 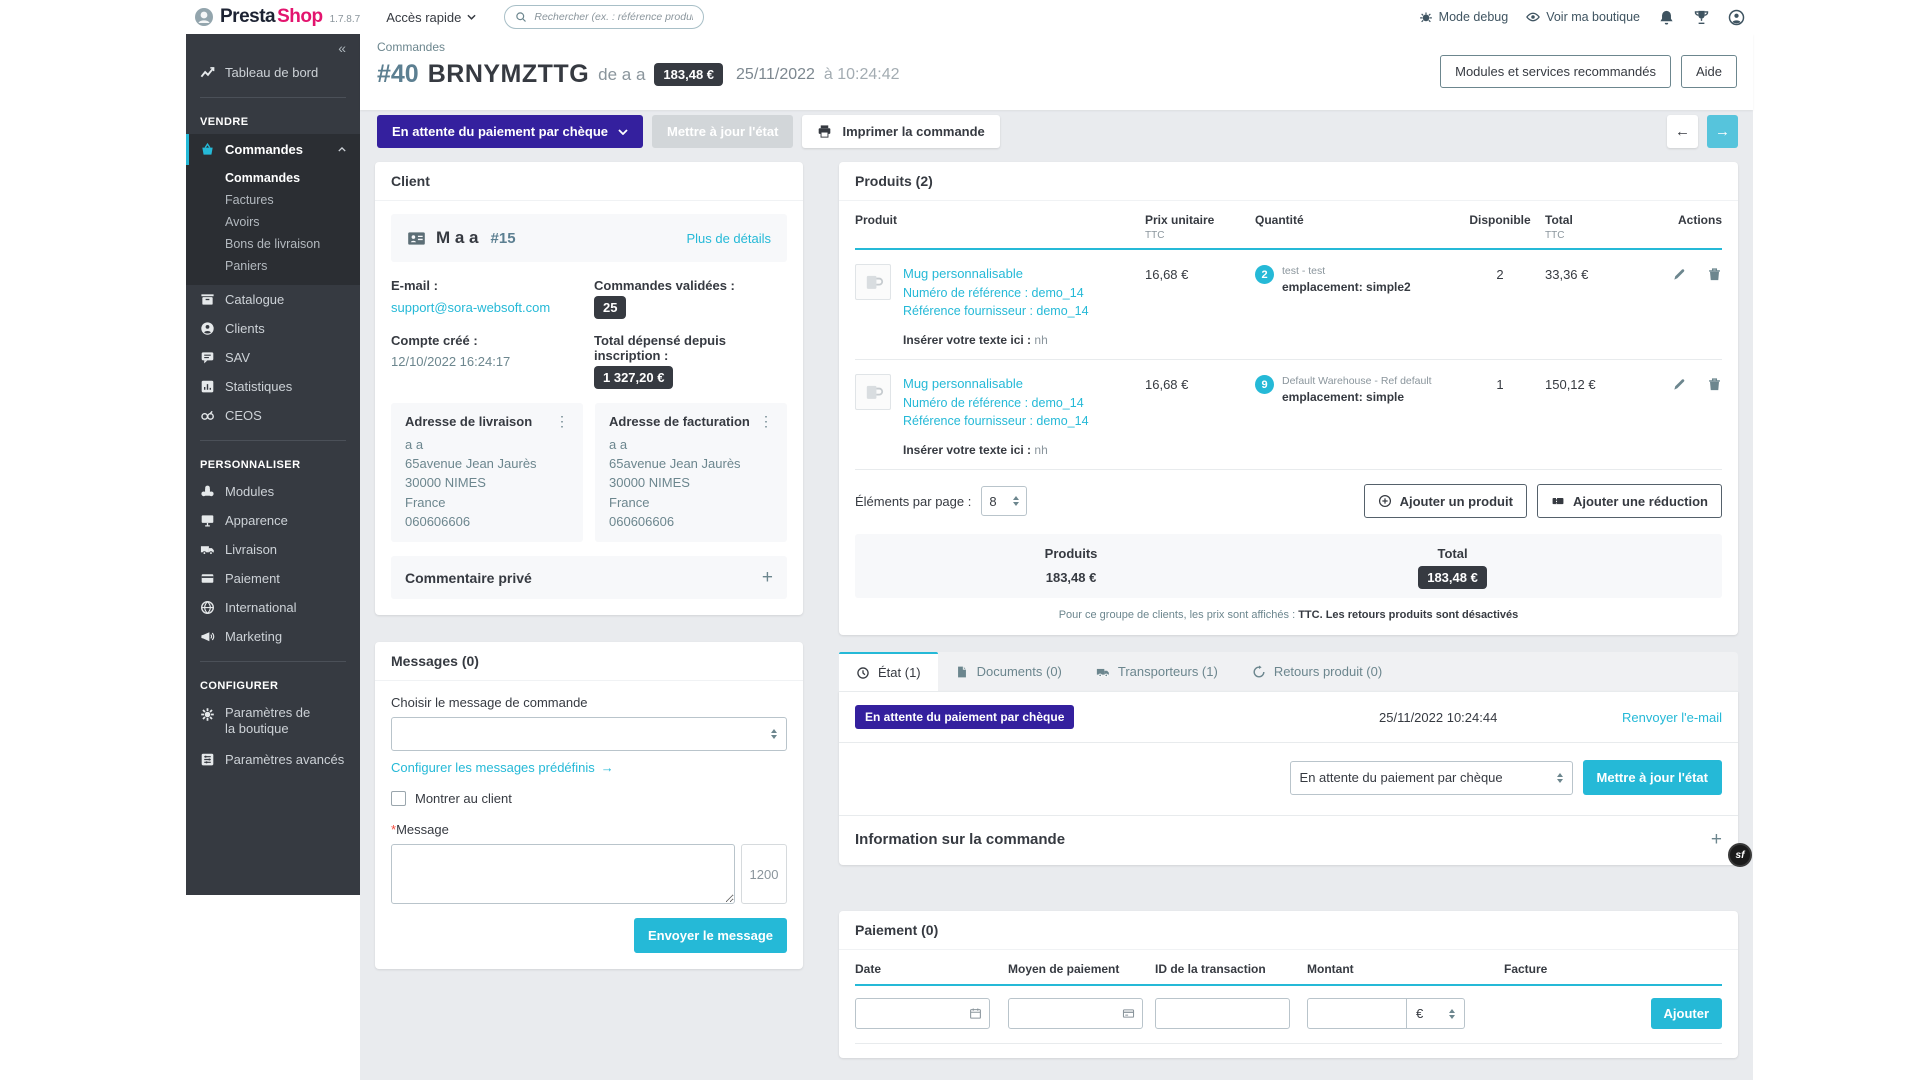 I want to click on prestashop-logo: Presta Shop 1.7.8.7, so click(x=277, y=17).